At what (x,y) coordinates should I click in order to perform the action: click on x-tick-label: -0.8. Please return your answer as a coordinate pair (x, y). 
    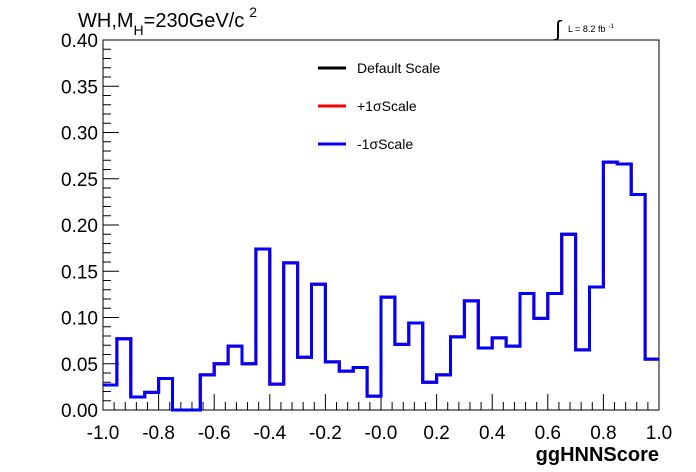
    Looking at the image, I should click on (158, 433).